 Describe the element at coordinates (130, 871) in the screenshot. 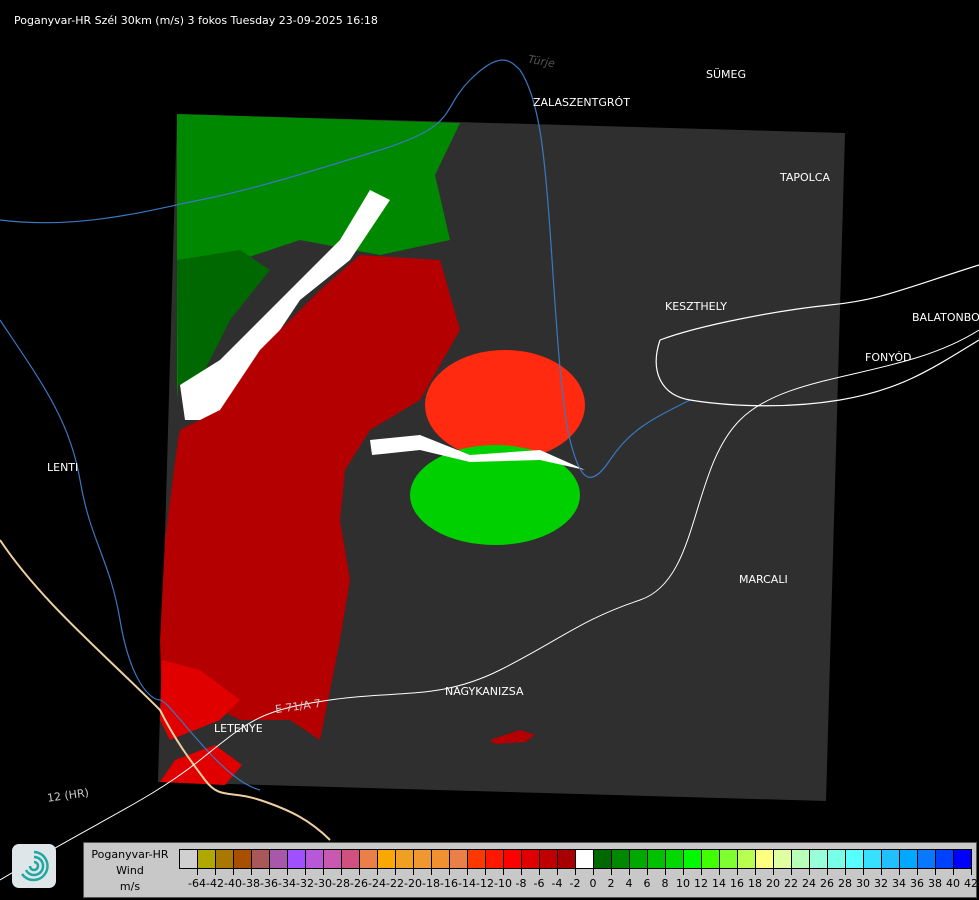

I see `legend-title: Poganyvar-HR Wind m/s` at that location.